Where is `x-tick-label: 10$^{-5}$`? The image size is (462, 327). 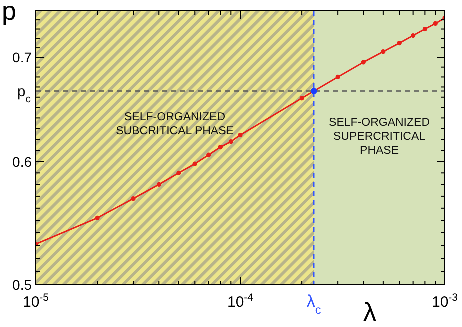
x-tick-label: 10$^{-5}$ is located at coordinates (36, 301).